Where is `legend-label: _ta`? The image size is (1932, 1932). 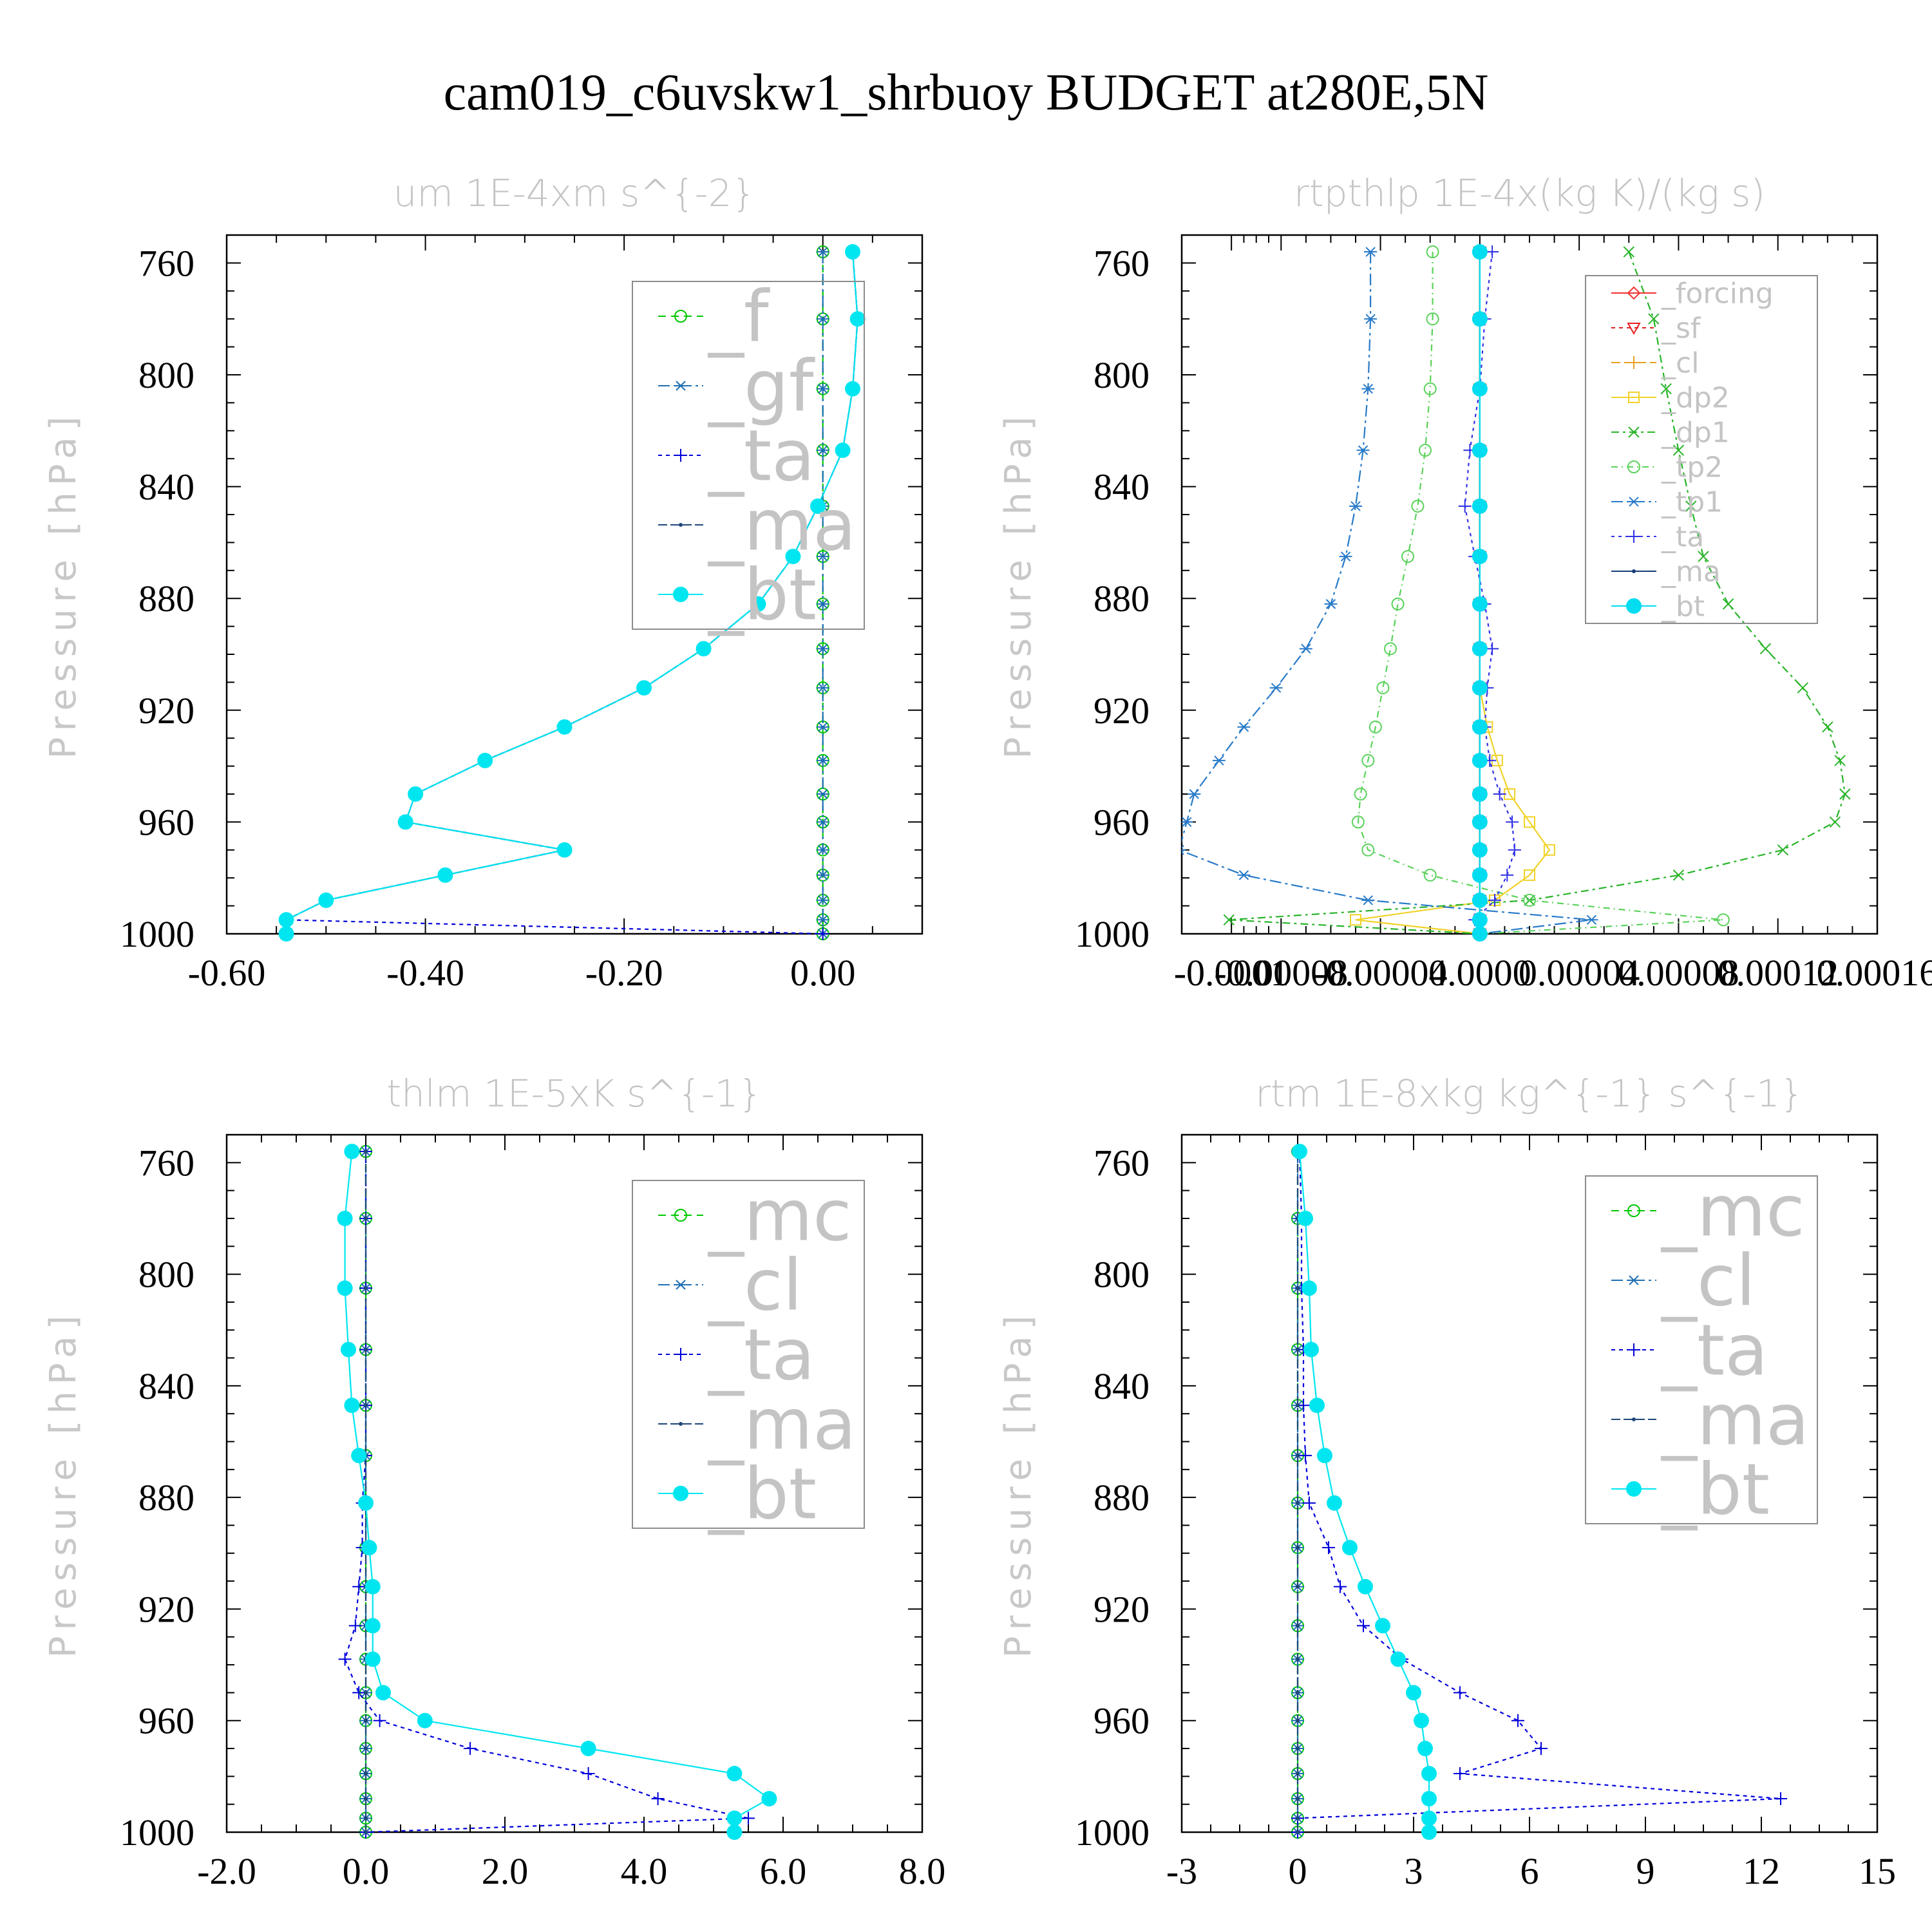 legend-label: _ta is located at coordinates (1714, 1351).